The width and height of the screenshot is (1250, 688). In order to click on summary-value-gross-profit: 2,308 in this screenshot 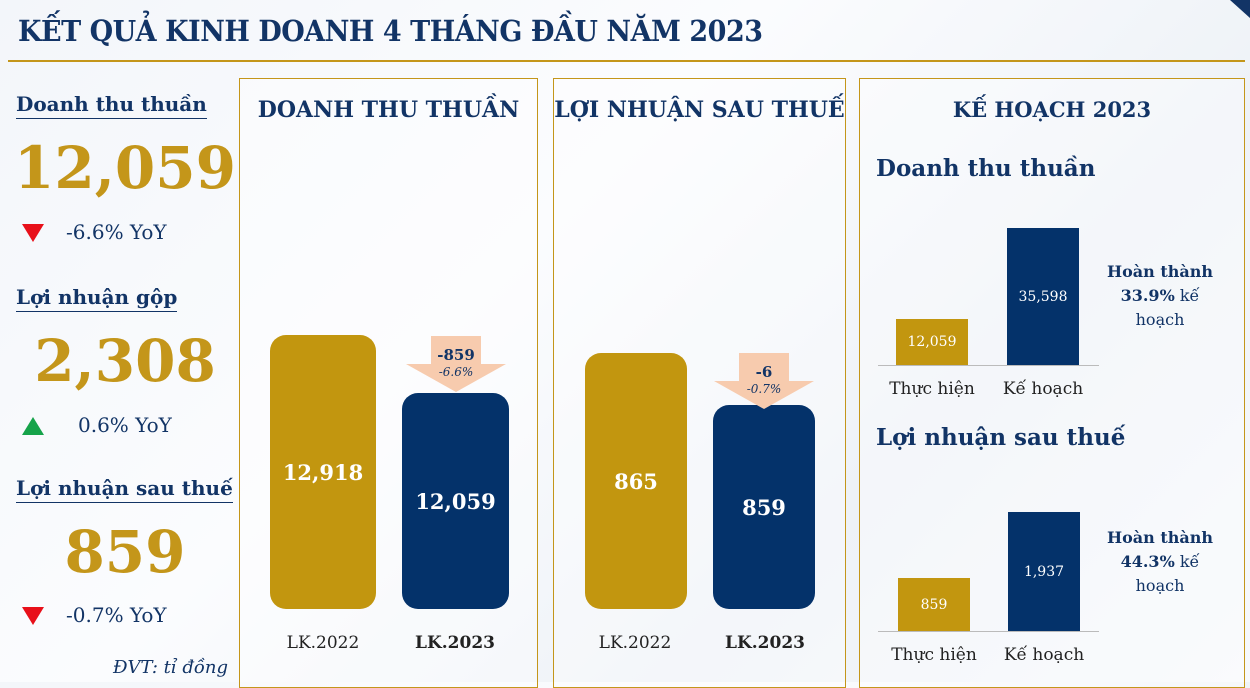, I will do `click(125, 361)`.